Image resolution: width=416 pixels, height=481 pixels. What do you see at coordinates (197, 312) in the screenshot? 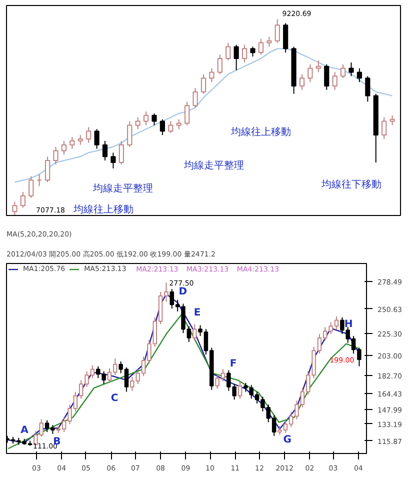
I see `annotation: E` at bounding box center [197, 312].